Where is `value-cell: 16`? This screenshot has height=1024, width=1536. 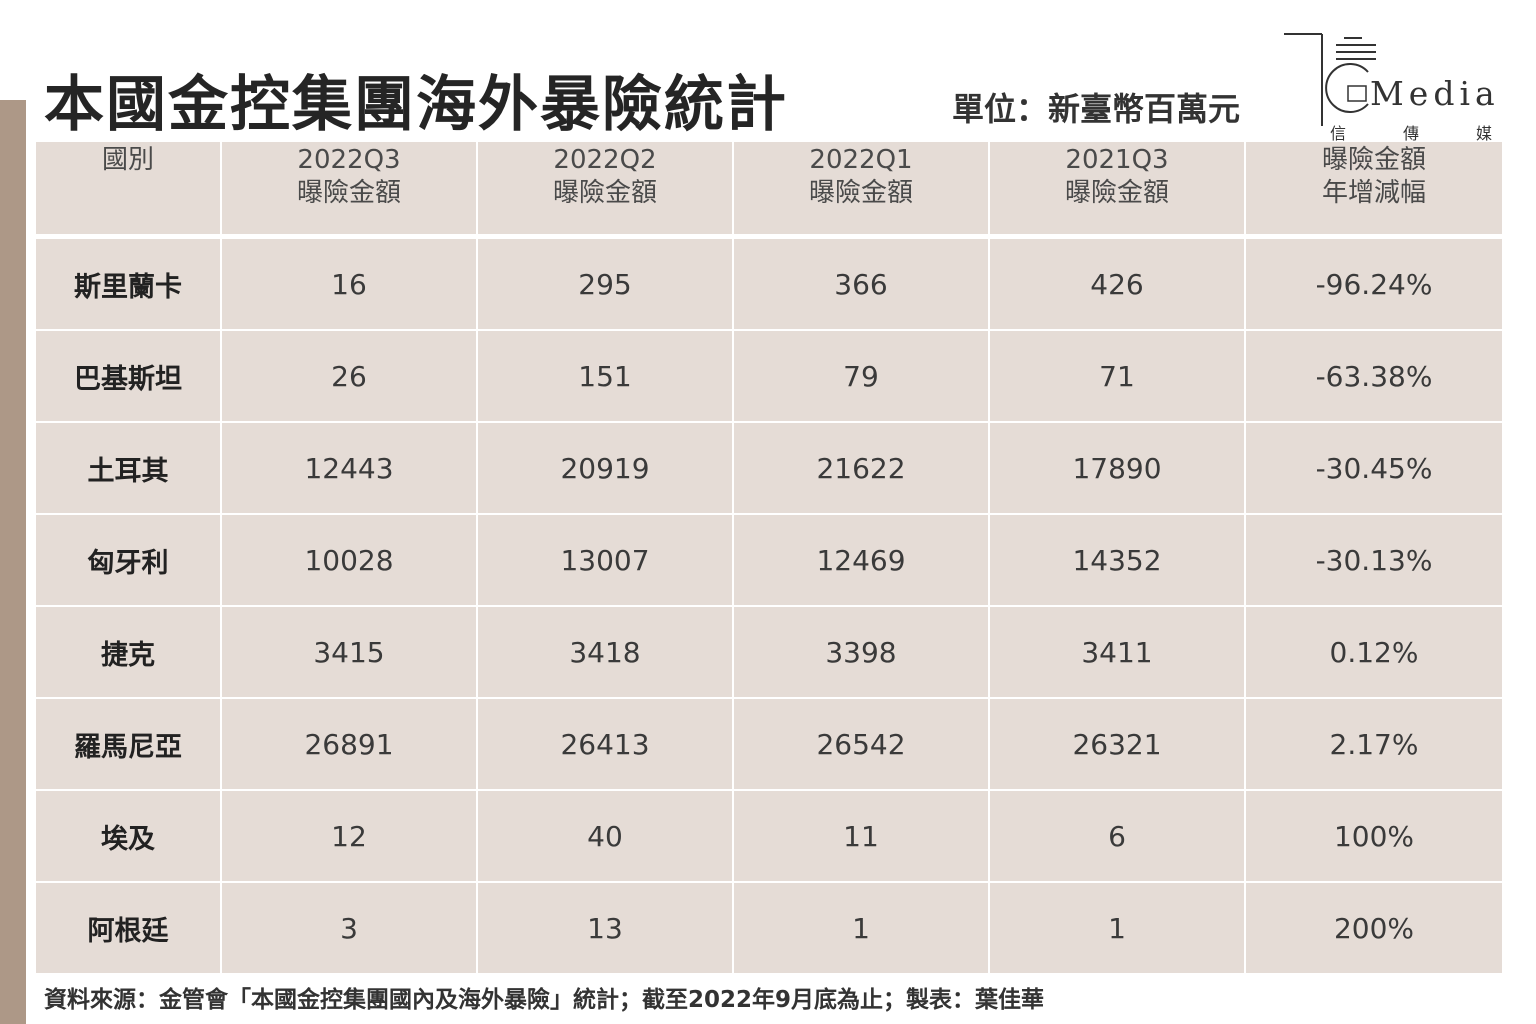
value-cell: 16 is located at coordinates (350, 284).